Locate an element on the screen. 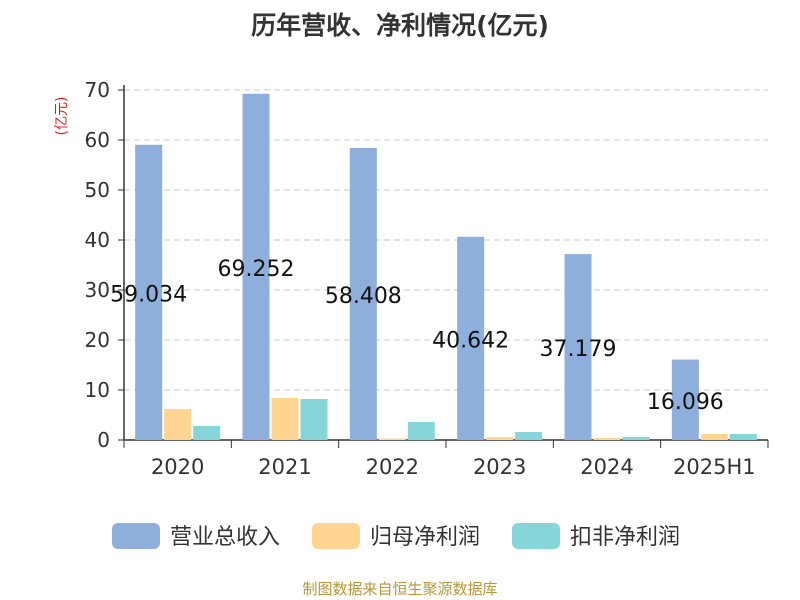  legend-label: 营业总收入 is located at coordinates (225, 537).